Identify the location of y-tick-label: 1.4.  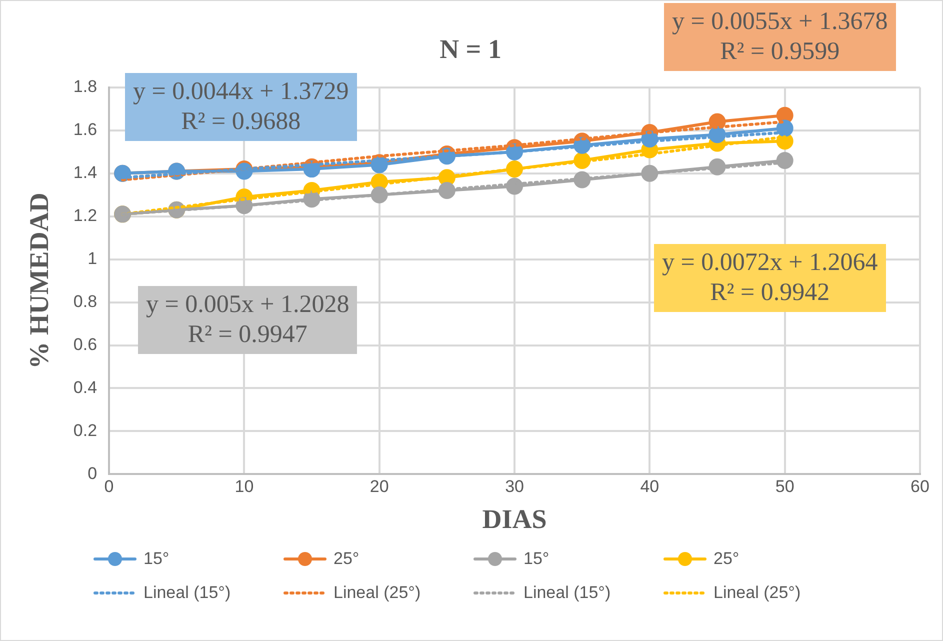
(85, 172).